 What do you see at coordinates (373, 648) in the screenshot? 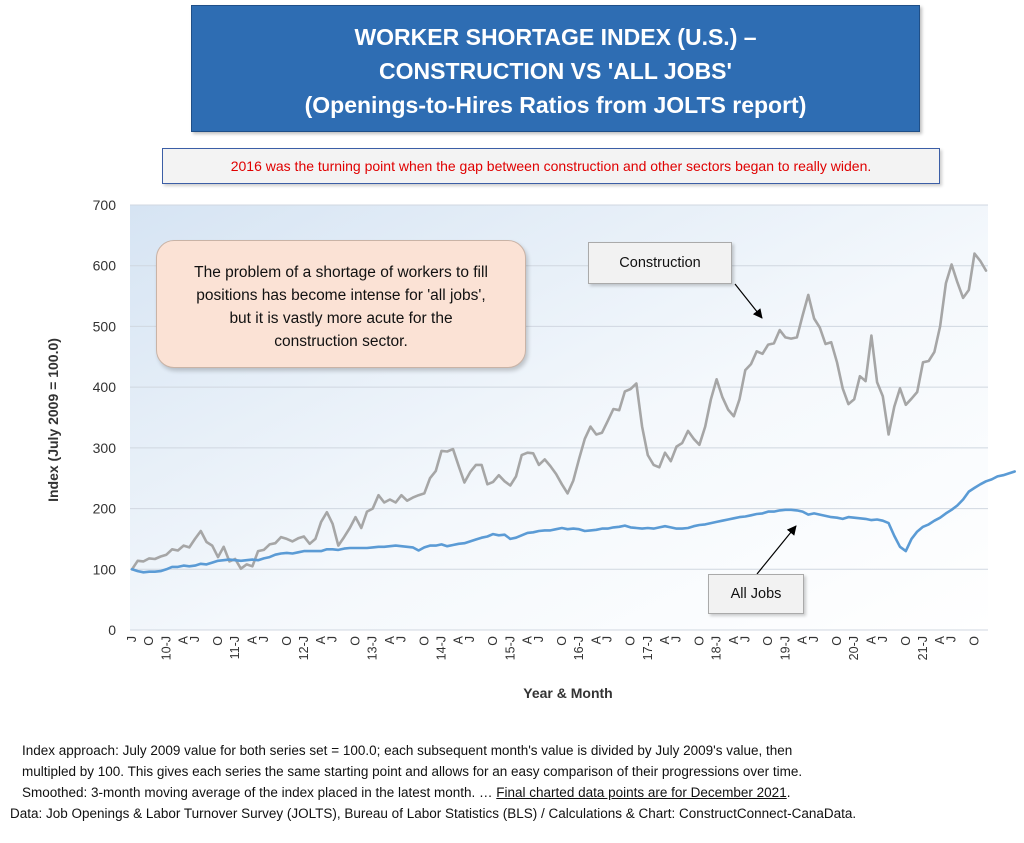
I see `x-tick-label: 13-J` at bounding box center [373, 648].